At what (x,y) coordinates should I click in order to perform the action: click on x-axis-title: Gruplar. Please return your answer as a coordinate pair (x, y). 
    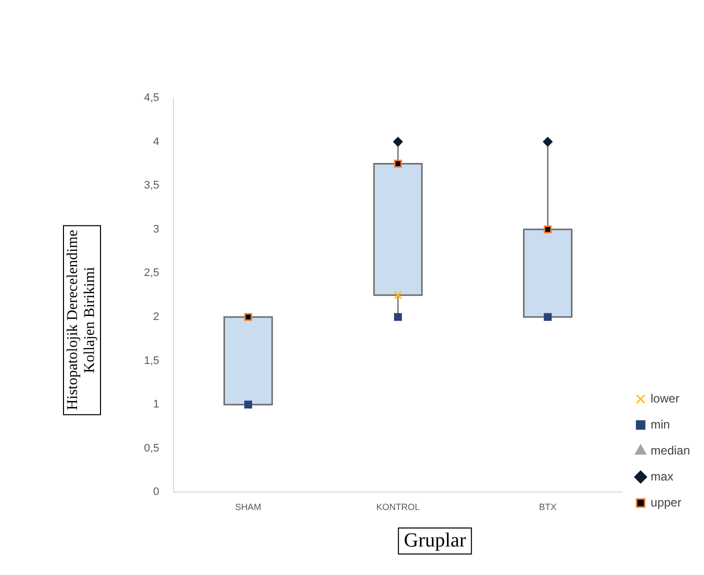
    Looking at the image, I should click on (435, 541).